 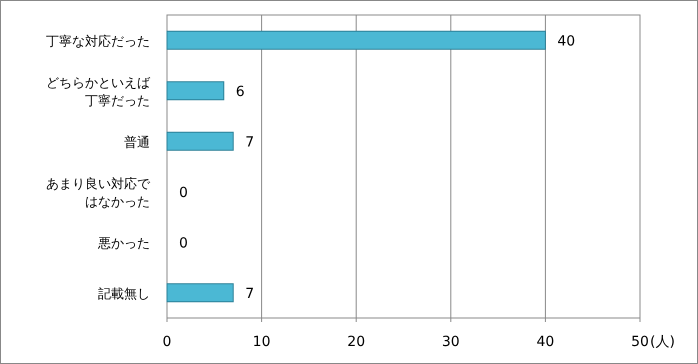 I want to click on x-tick-label: 50, so click(x=640, y=342).